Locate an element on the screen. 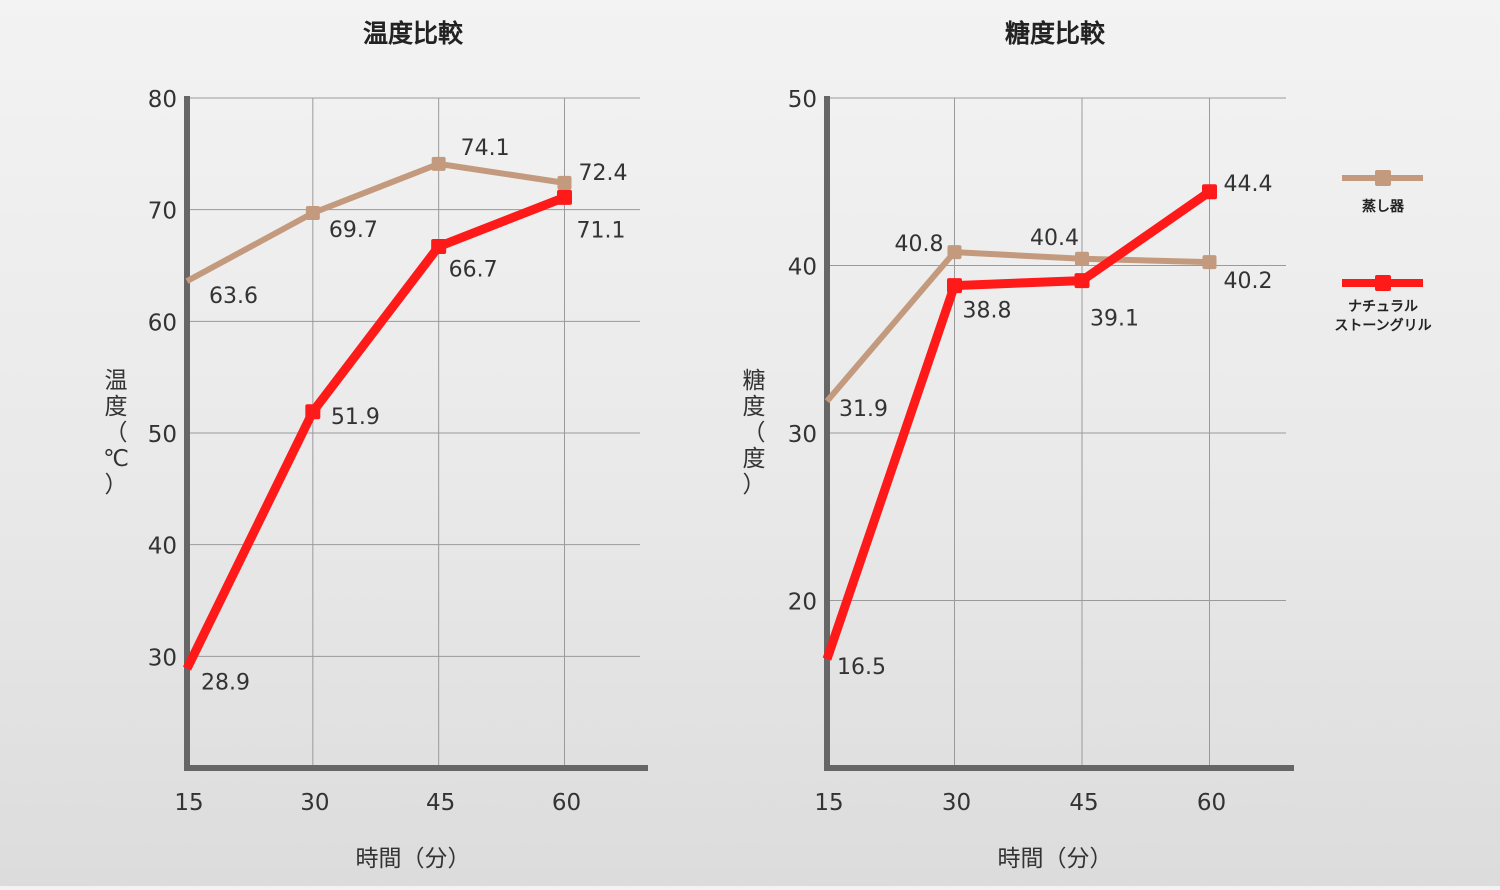 This screenshot has height=890, width=1500. y-axis-label: 温度（℃） is located at coordinates (116, 433).